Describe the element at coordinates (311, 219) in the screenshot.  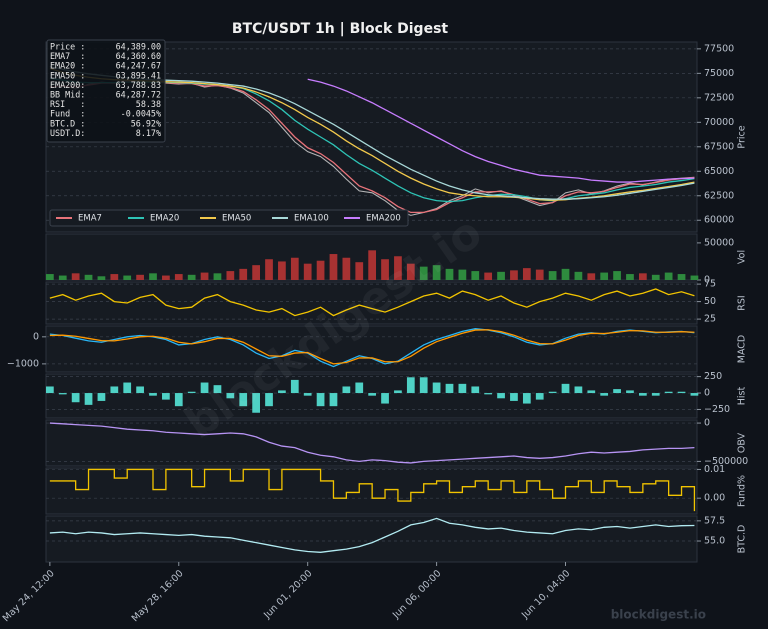
I see `legend-label: EMA100` at that location.